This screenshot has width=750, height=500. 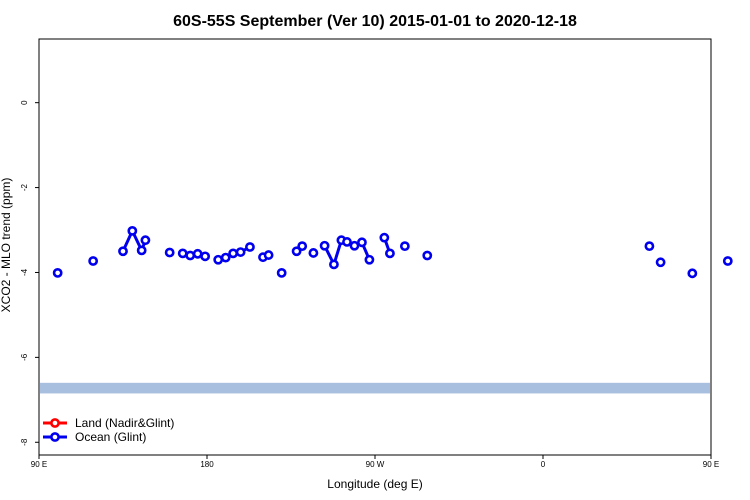 What do you see at coordinates (24, 357) in the screenshot?
I see `y-tick-label: -6` at bounding box center [24, 357].